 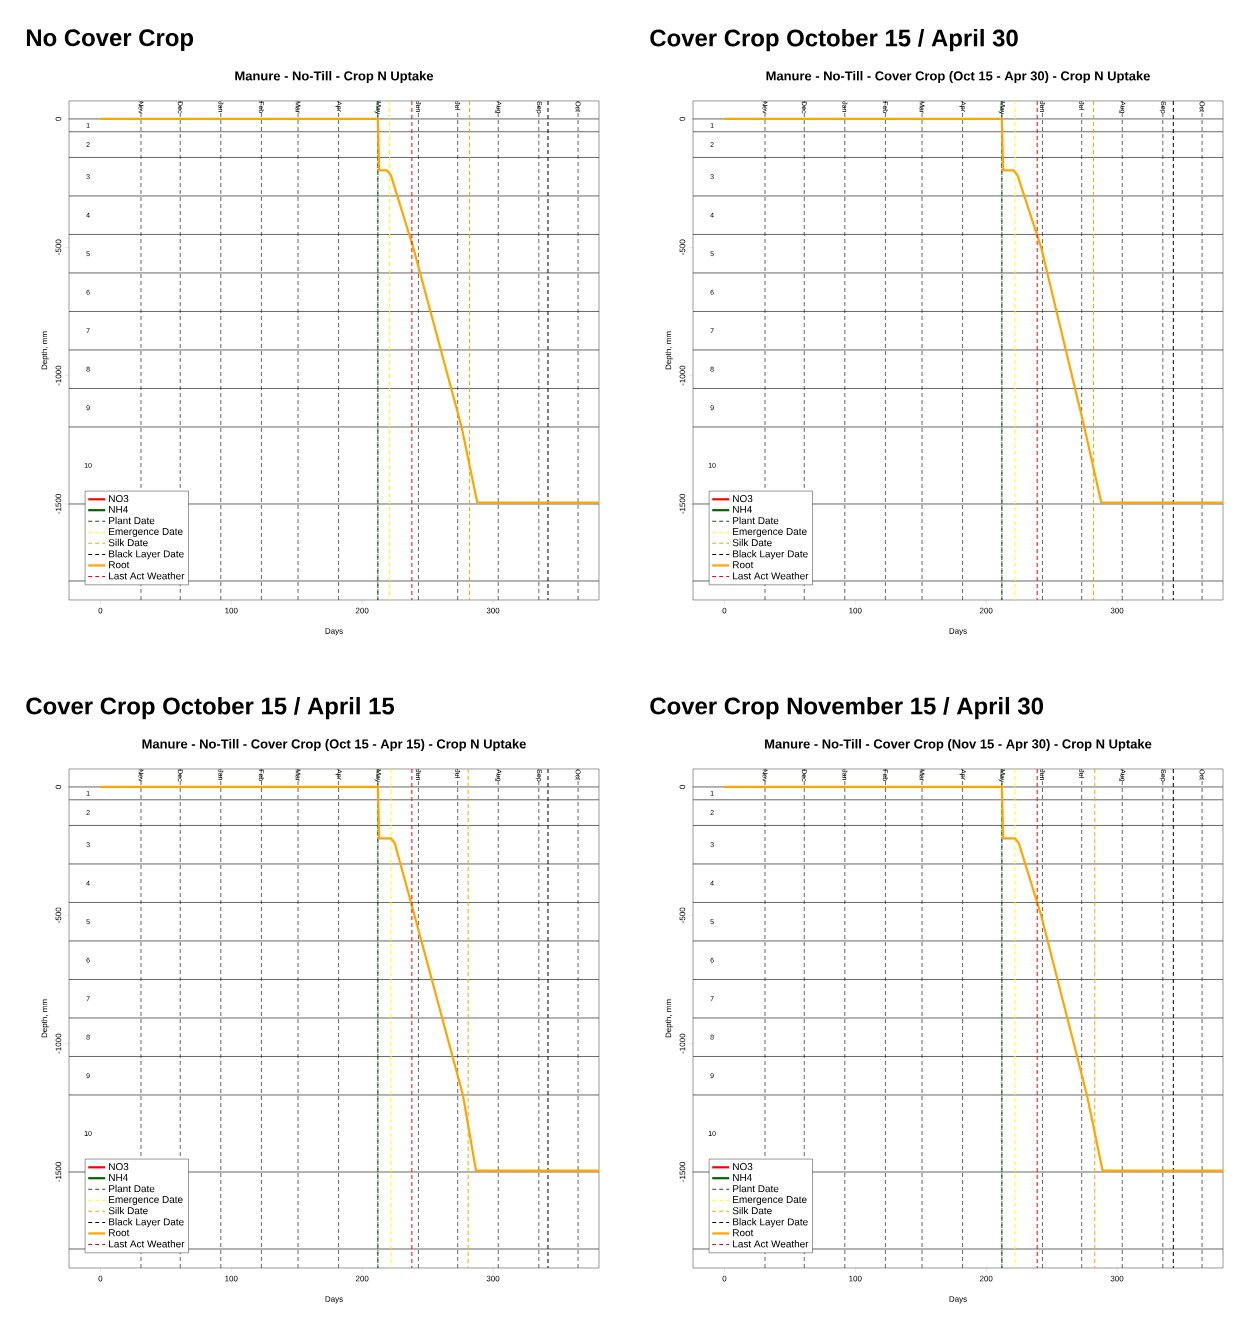 I want to click on chart-title: Cover Crop November 15 / April 30, so click(x=846, y=708).